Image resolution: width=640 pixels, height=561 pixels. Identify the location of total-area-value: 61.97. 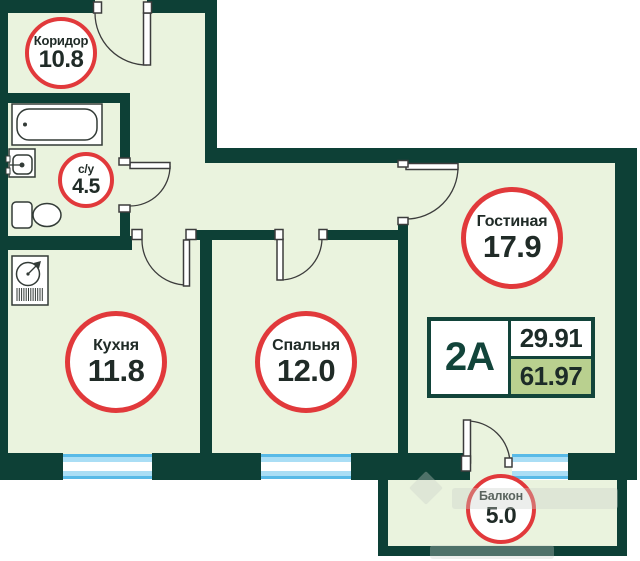
(551, 376).